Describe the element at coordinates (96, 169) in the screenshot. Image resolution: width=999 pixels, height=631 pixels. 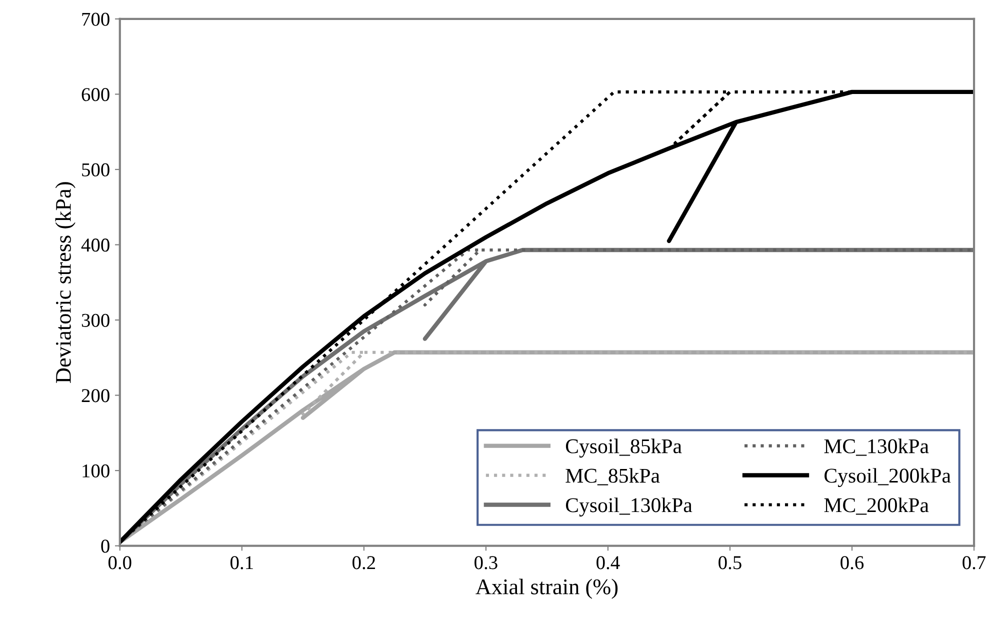
I see `y-tick-label: 500` at that location.